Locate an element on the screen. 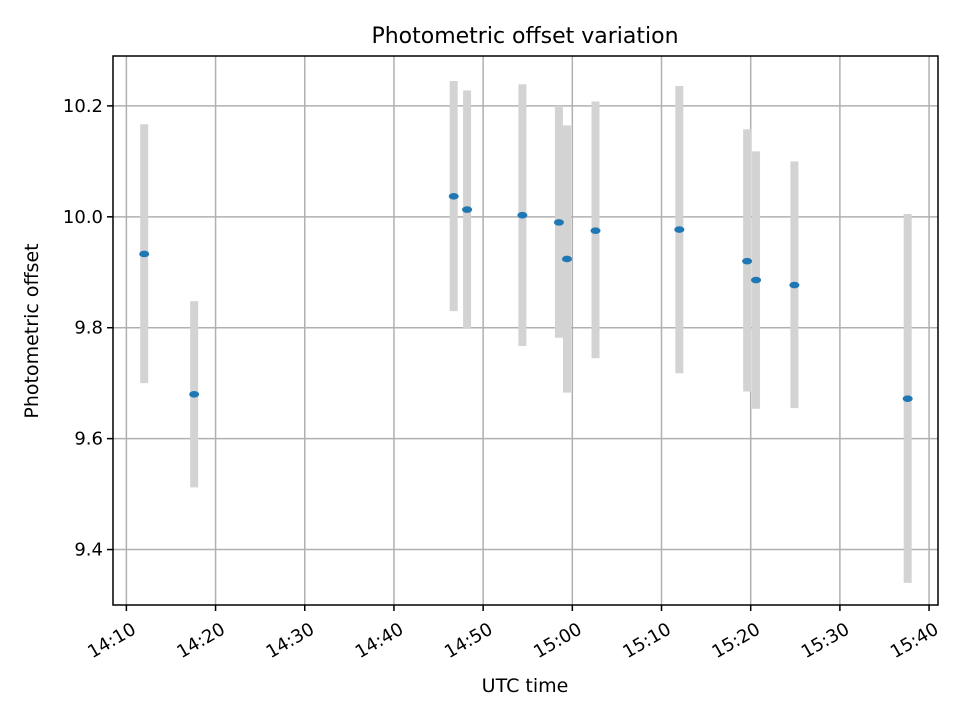 Image resolution: width=960 pixels, height=720 pixels. x-tick-label: 15:10 is located at coordinates (646, 641).